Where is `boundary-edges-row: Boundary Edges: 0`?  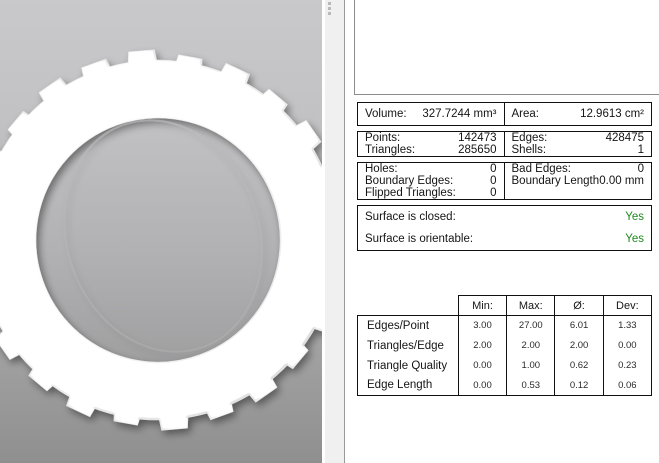 boundary-edges-row: Boundary Edges: 0 is located at coordinates (431, 181).